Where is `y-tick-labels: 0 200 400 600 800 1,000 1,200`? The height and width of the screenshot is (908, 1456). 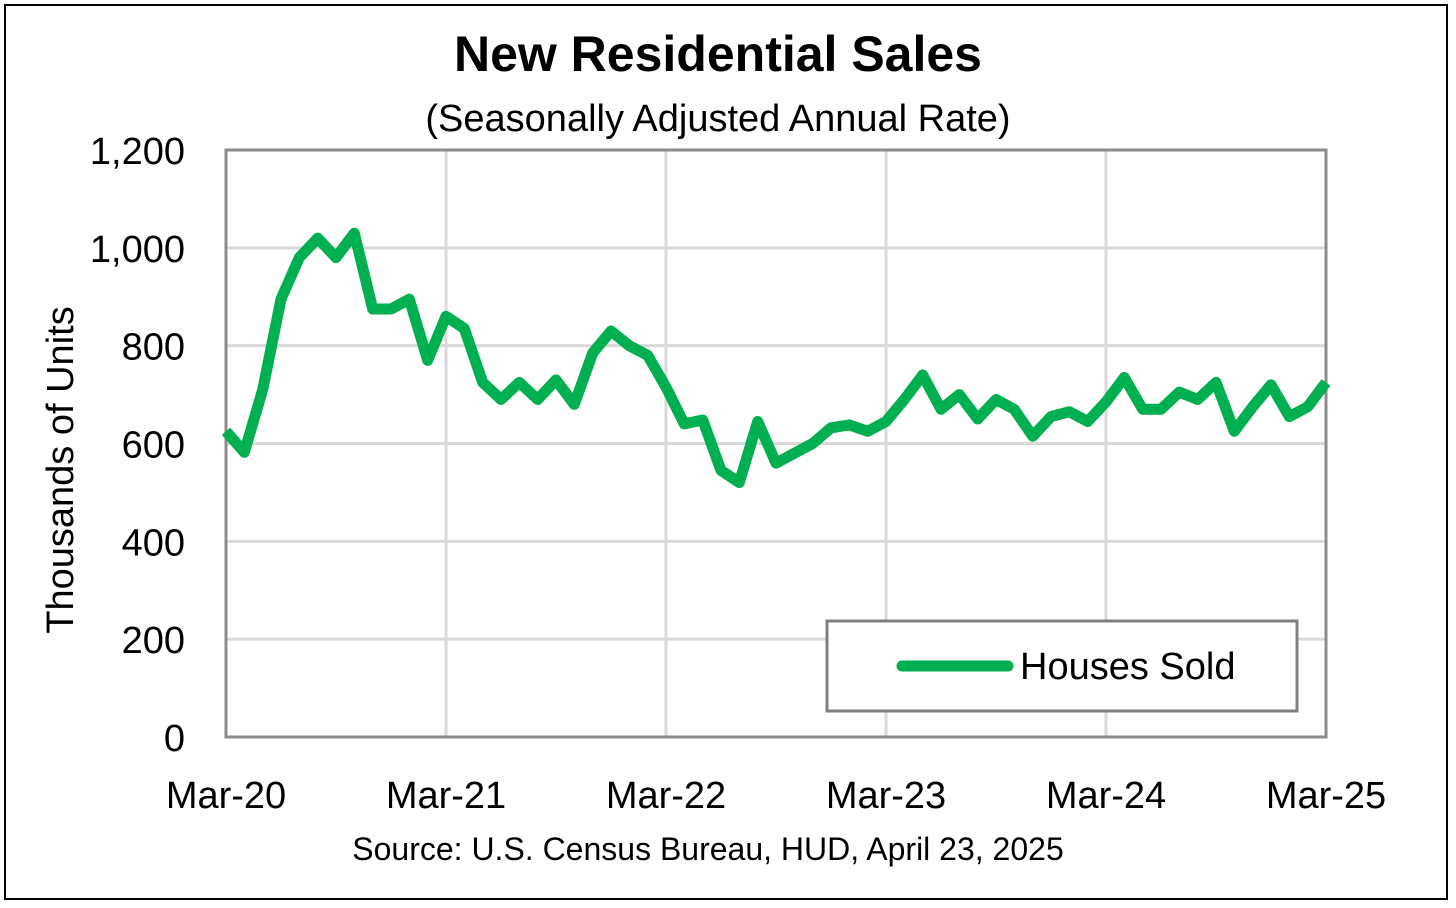 y-tick-labels: 0 200 400 600 800 1,000 1,200 is located at coordinates (137, 445).